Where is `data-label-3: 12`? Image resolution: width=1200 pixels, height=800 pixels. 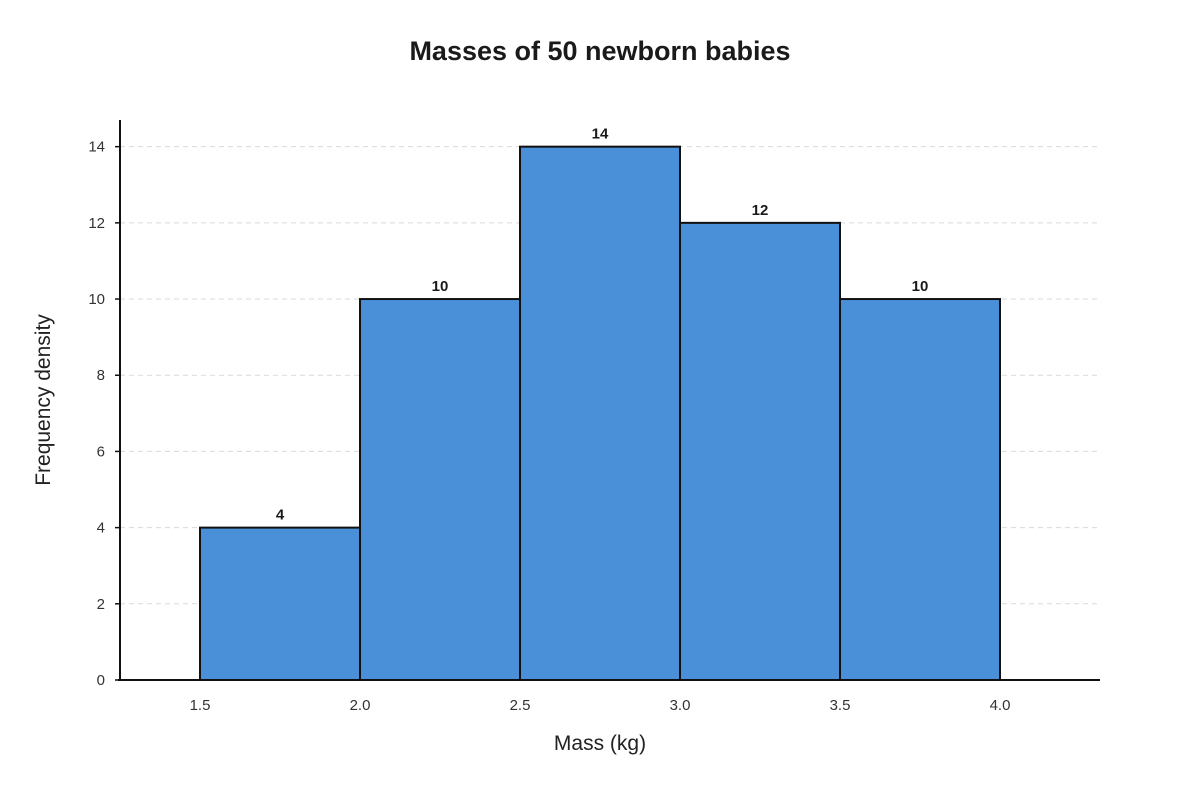
data-label-3: 12 is located at coordinates (760, 210).